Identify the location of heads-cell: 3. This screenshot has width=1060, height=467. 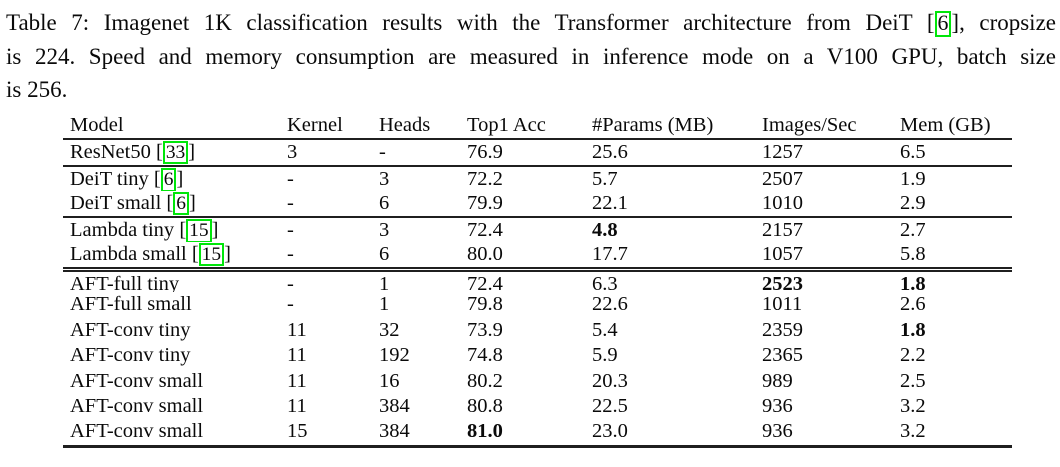
(384, 179).